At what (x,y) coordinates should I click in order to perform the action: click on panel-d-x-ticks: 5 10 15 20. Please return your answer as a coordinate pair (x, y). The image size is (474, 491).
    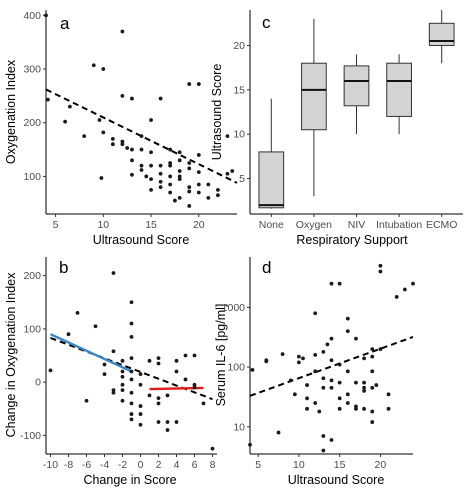
    Looking at the image, I should click on (320, 462).